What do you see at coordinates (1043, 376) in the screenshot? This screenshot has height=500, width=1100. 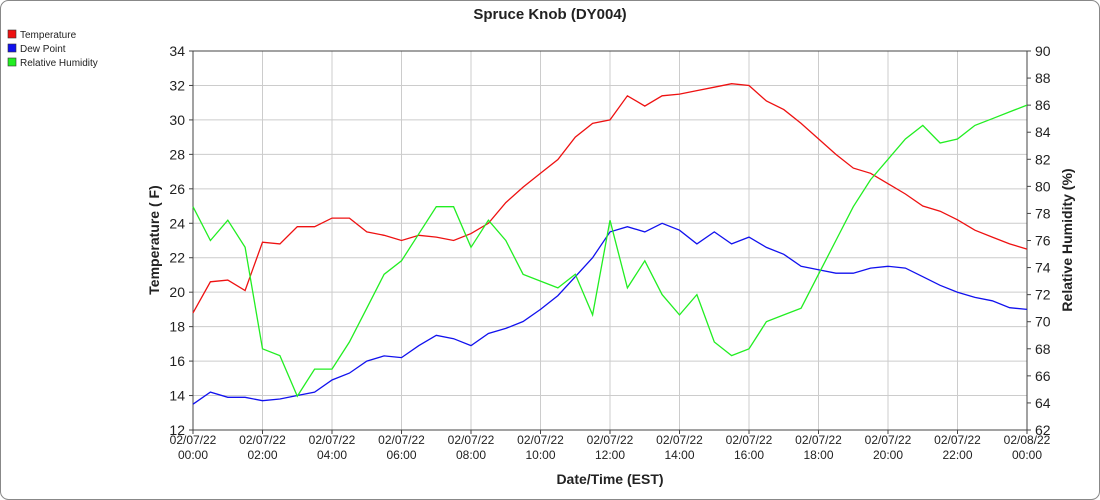 I see `y2-tick-label: 66` at bounding box center [1043, 376].